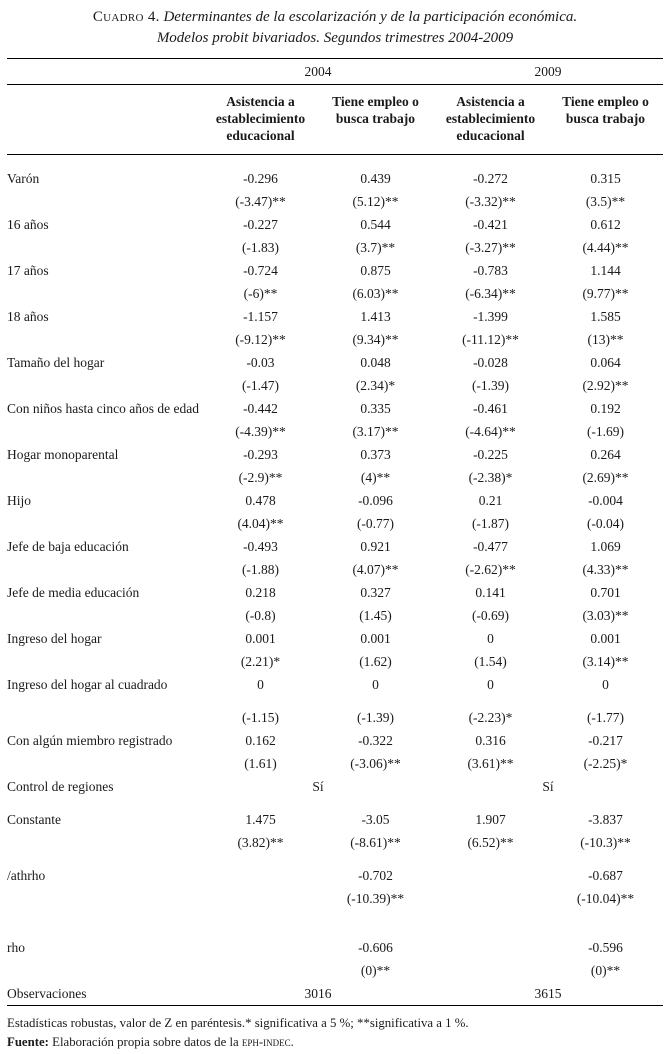 This screenshot has width=670, height=1054. What do you see at coordinates (605, 224) in the screenshot?
I see `cell-value: 0.612` at bounding box center [605, 224].